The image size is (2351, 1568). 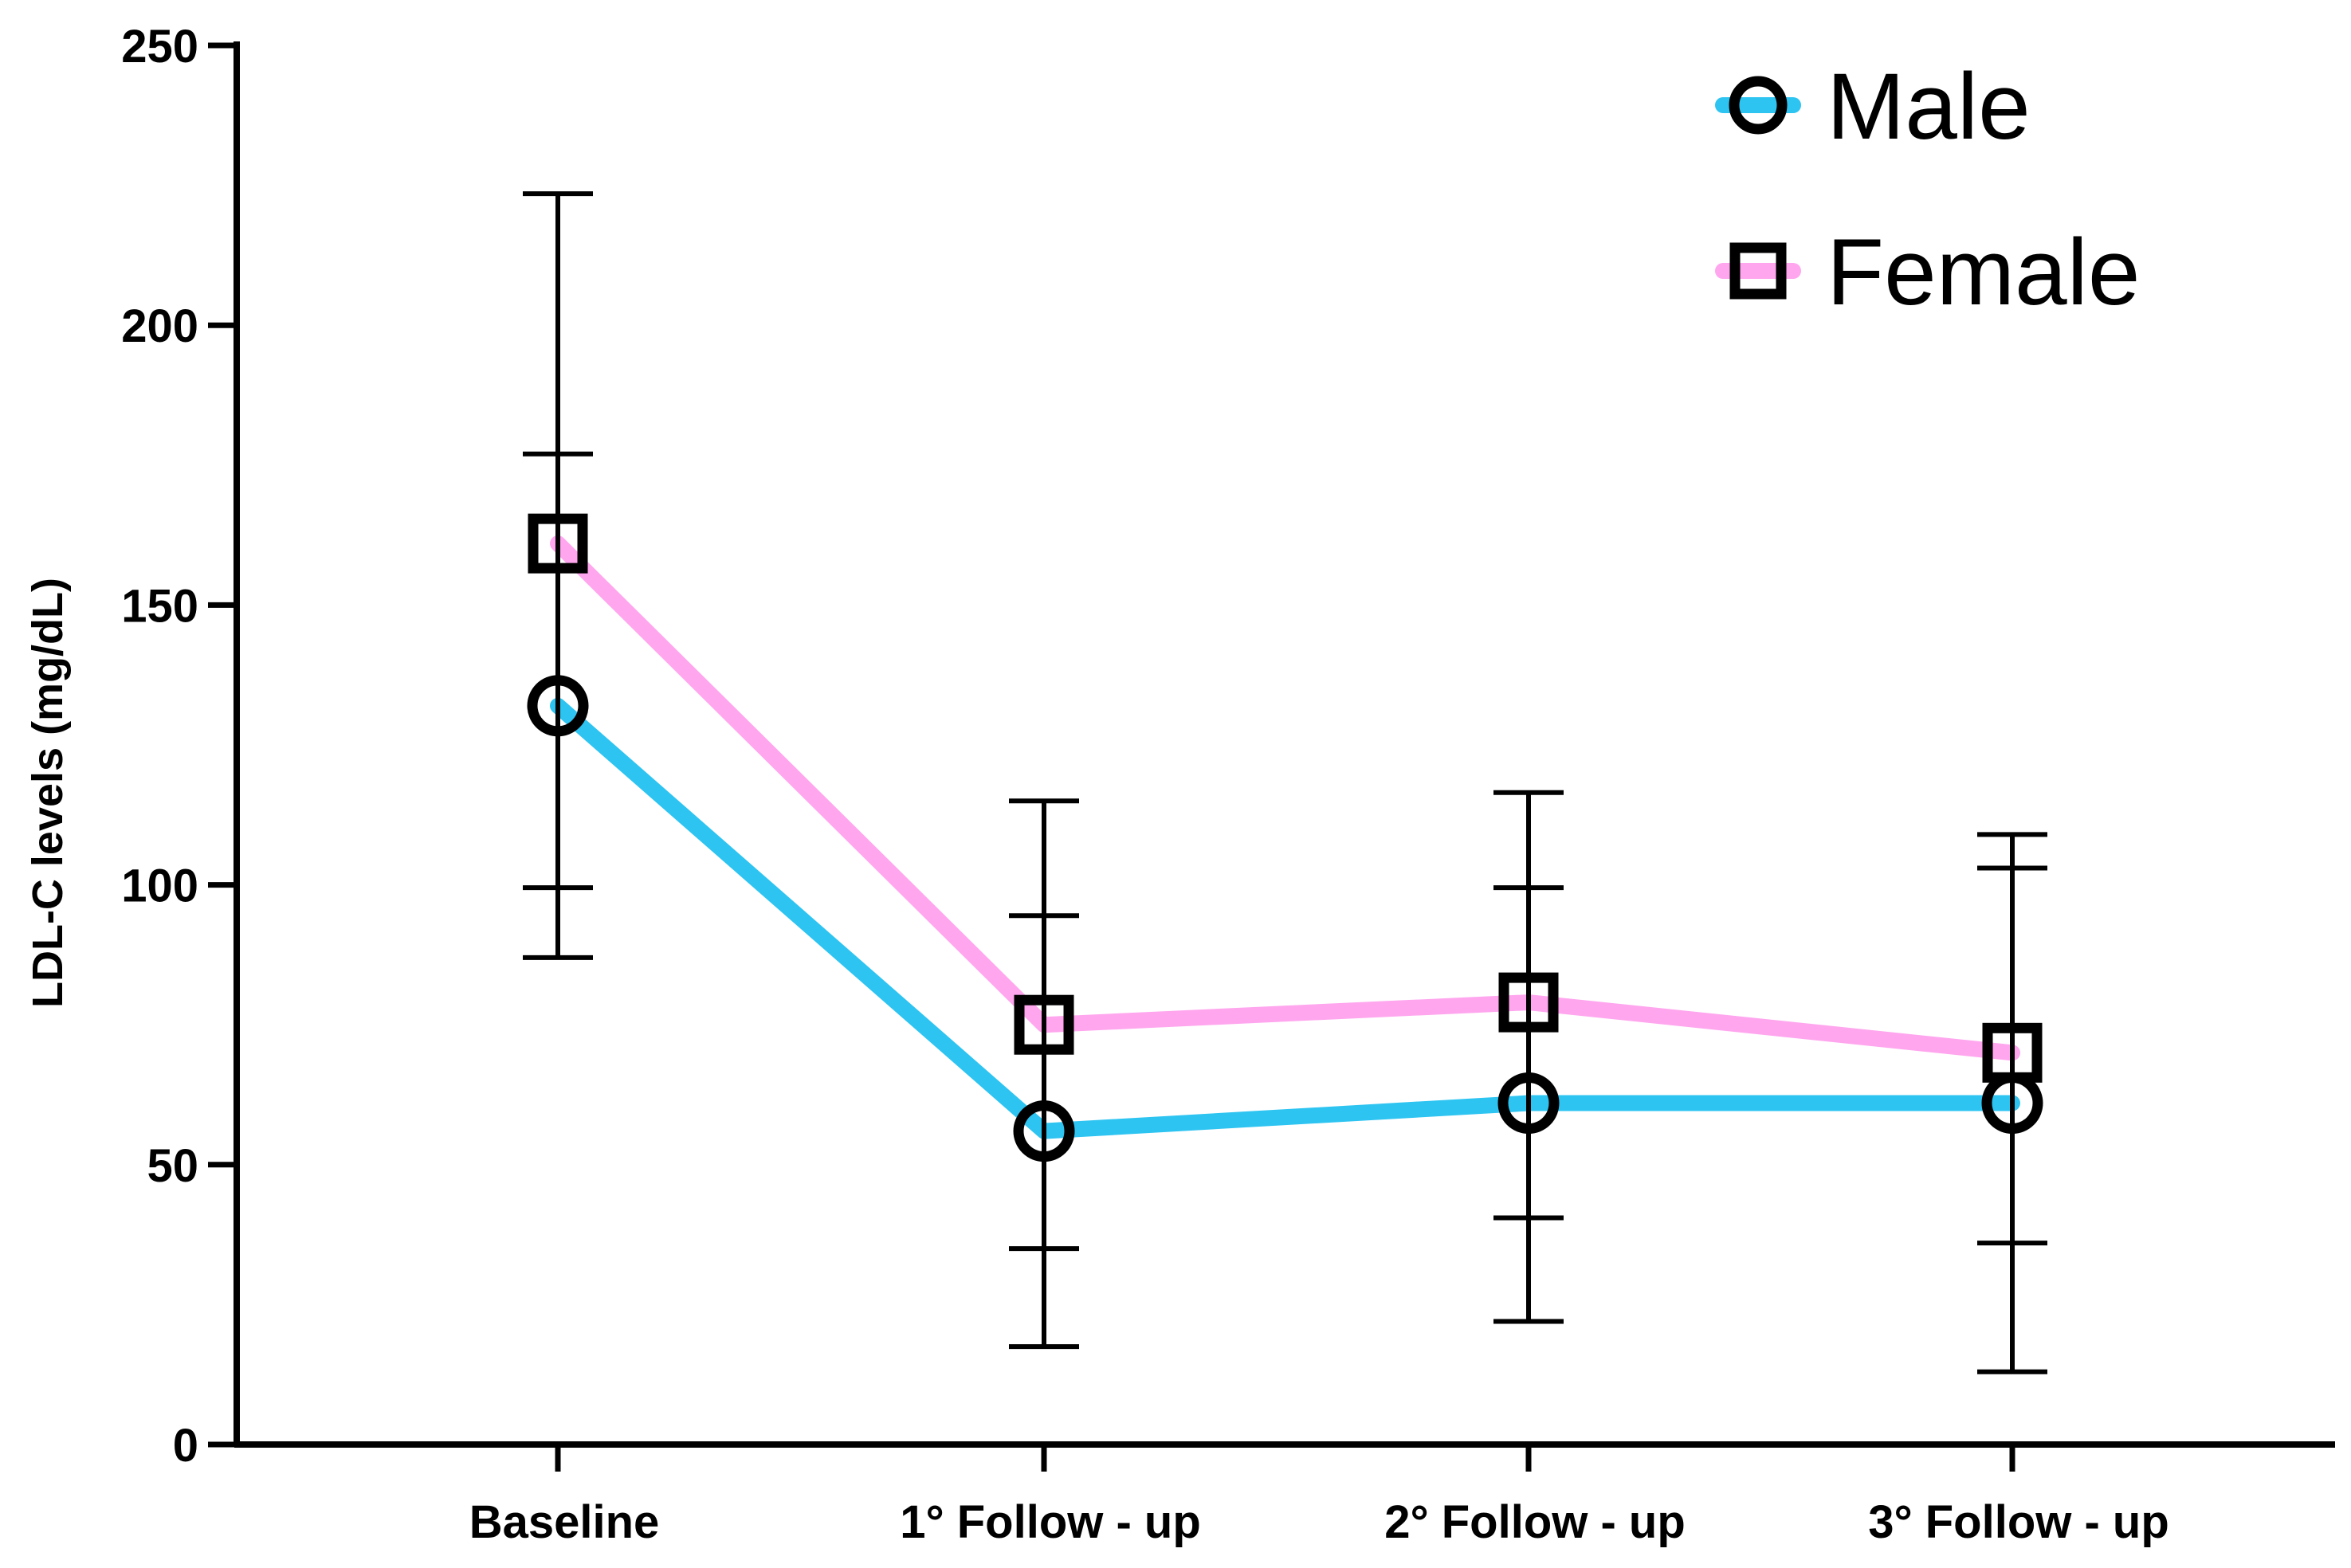 I want to click on x-tick-label-0: Baseline, so click(x=564, y=1522).